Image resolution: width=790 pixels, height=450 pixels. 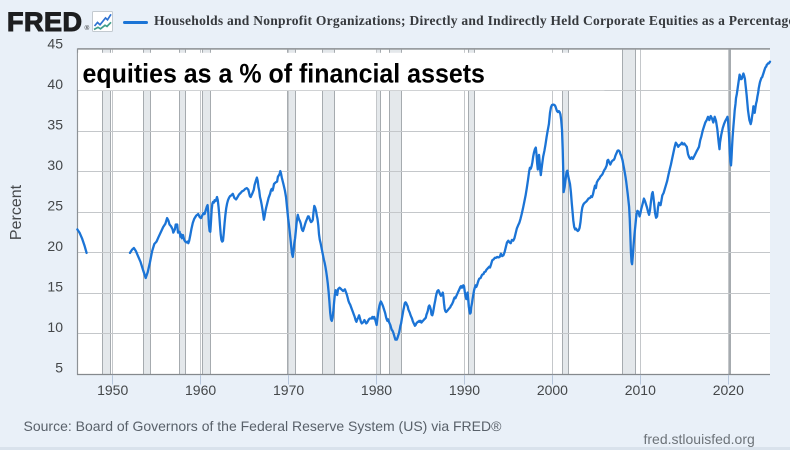 I want to click on svg-text: 35, so click(x=55, y=125).